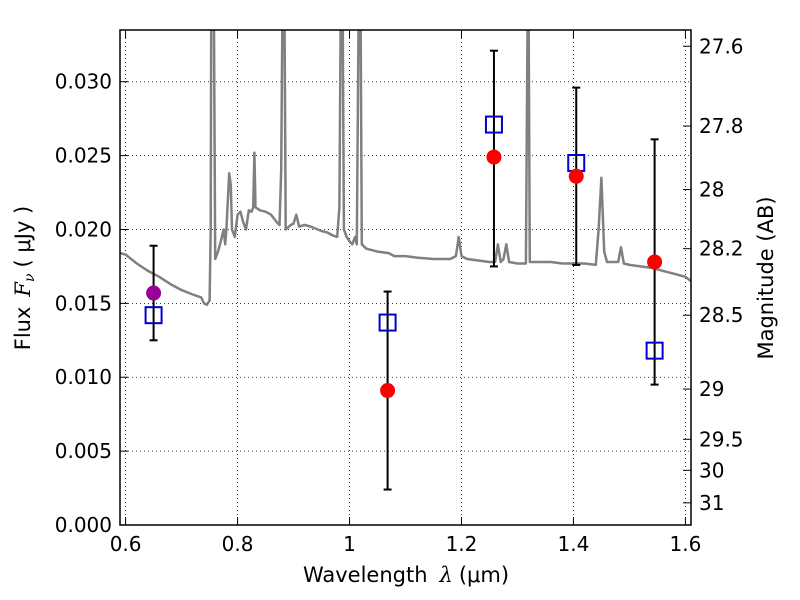  Describe the element at coordinates (83, 377) in the screenshot. I see `y-tick-label: 0.010` at that location.